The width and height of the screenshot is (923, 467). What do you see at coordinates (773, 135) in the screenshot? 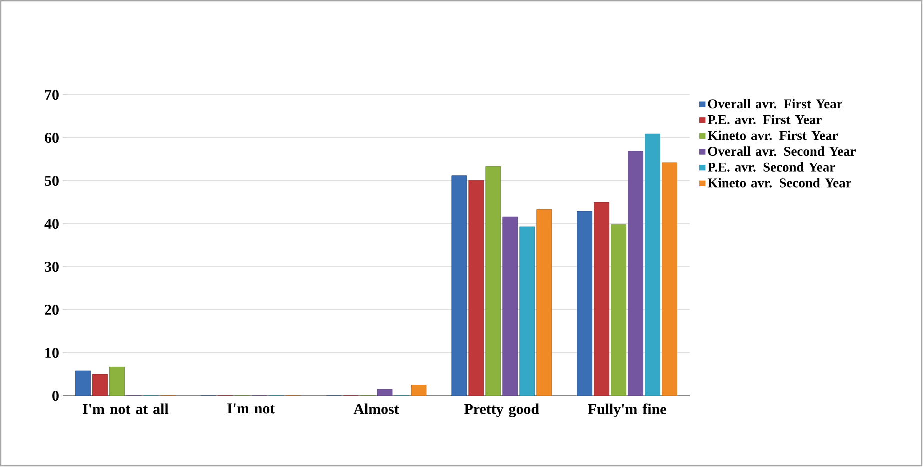
I see `legend-label: Kineto avr. First Year` at bounding box center [773, 135].